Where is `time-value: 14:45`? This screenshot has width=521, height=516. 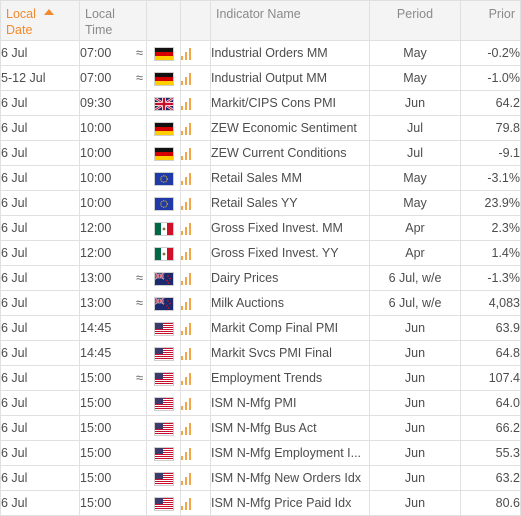 time-value: 14:45 is located at coordinates (96, 353).